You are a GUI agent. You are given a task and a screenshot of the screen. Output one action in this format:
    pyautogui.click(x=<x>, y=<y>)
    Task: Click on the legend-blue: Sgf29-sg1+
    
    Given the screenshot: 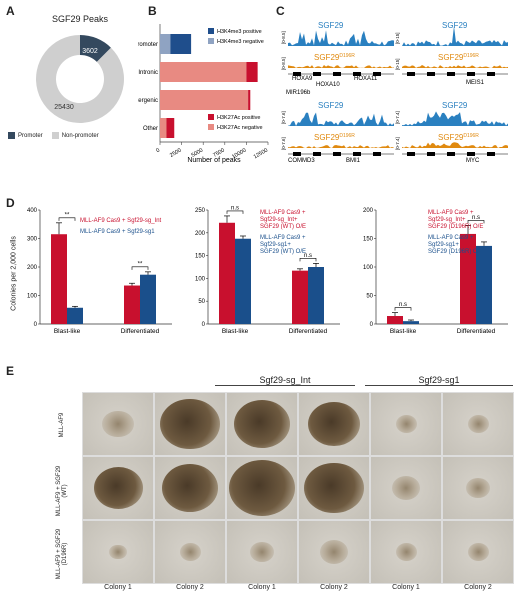 What is the action you would take?
    pyautogui.click(x=275, y=245)
    